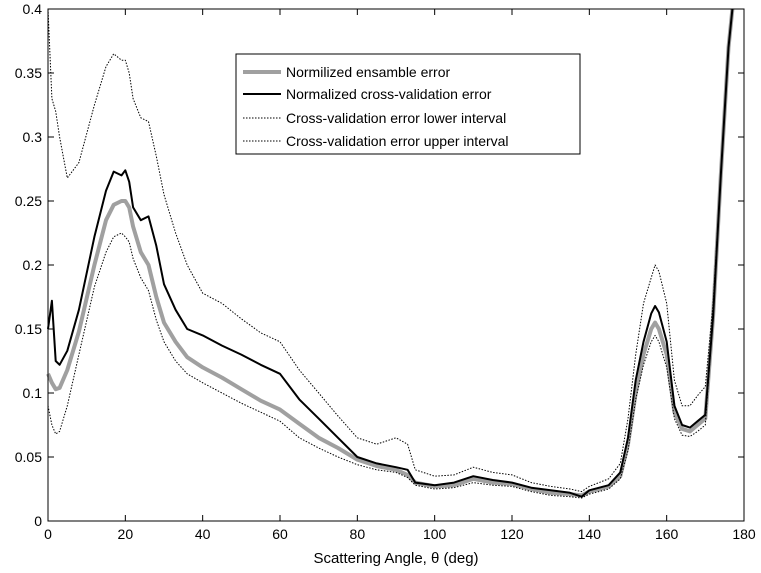  What do you see at coordinates (280, 534) in the screenshot?
I see `x-tick-label: 60` at bounding box center [280, 534].